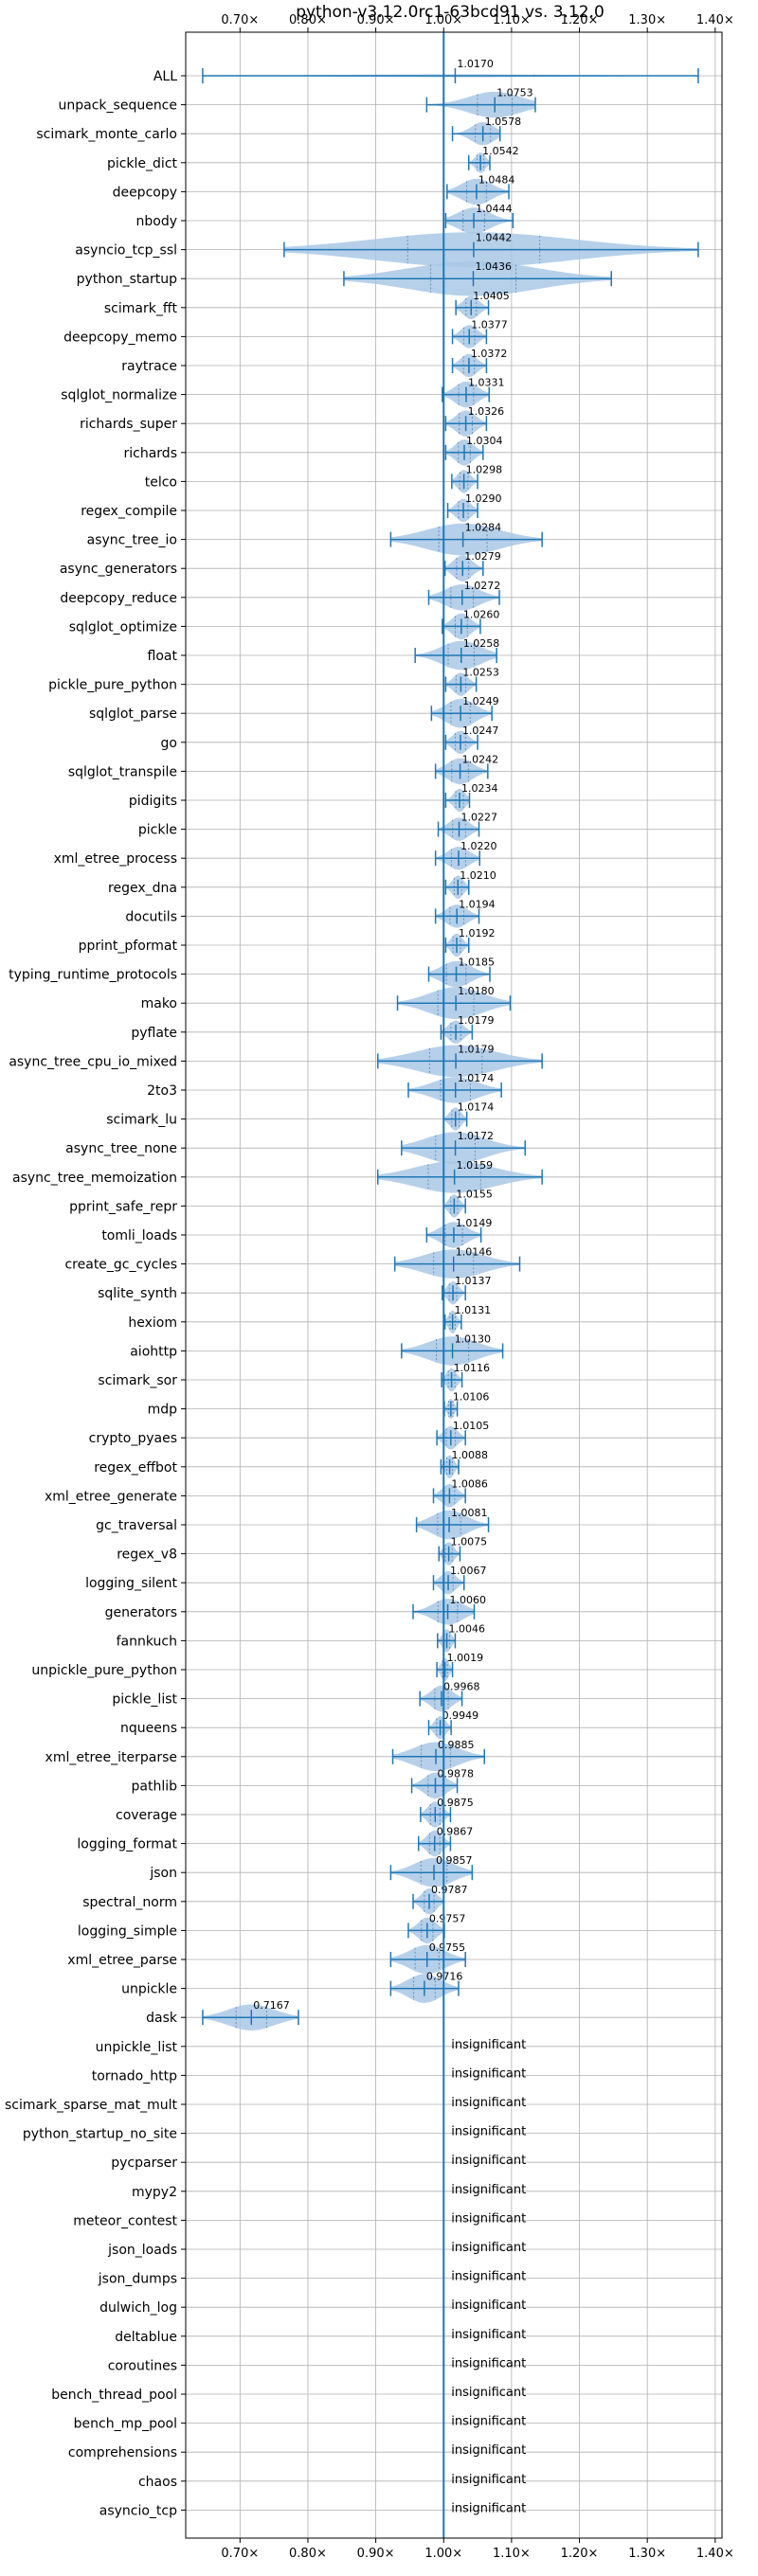 The width and height of the screenshot is (758, 2576). Describe the element at coordinates (144, 2163) in the screenshot. I see `category-label: pycparser` at that location.